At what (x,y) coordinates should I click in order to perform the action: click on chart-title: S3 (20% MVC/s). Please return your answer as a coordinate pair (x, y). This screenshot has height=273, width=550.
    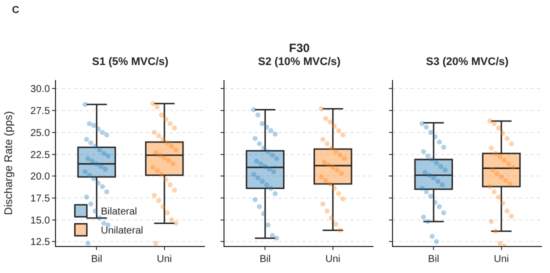
    Looking at the image, I should click on (467, 62).